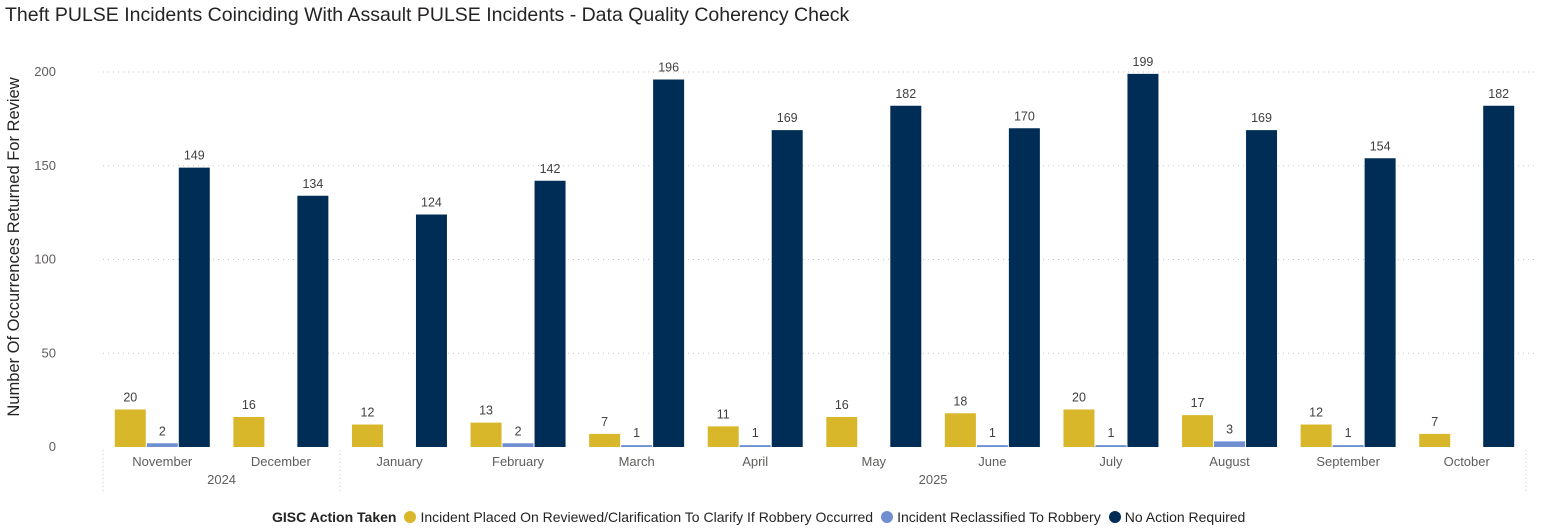 Image resolution: width=1552 pixels, height=529 pixels. What do you see at coordinates (518, 461) in the screenshot?
I see `x-tick-label: February` at bounding box center [518, 461].